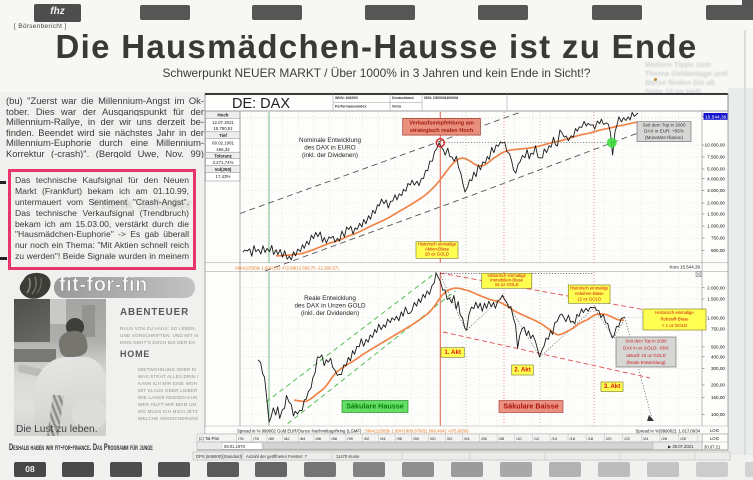 The image size is (753, 480). Describe the element at coordinates (441, 98) in the screenshot. I see `svg-text: ISIN: DE0008469008` at that location.